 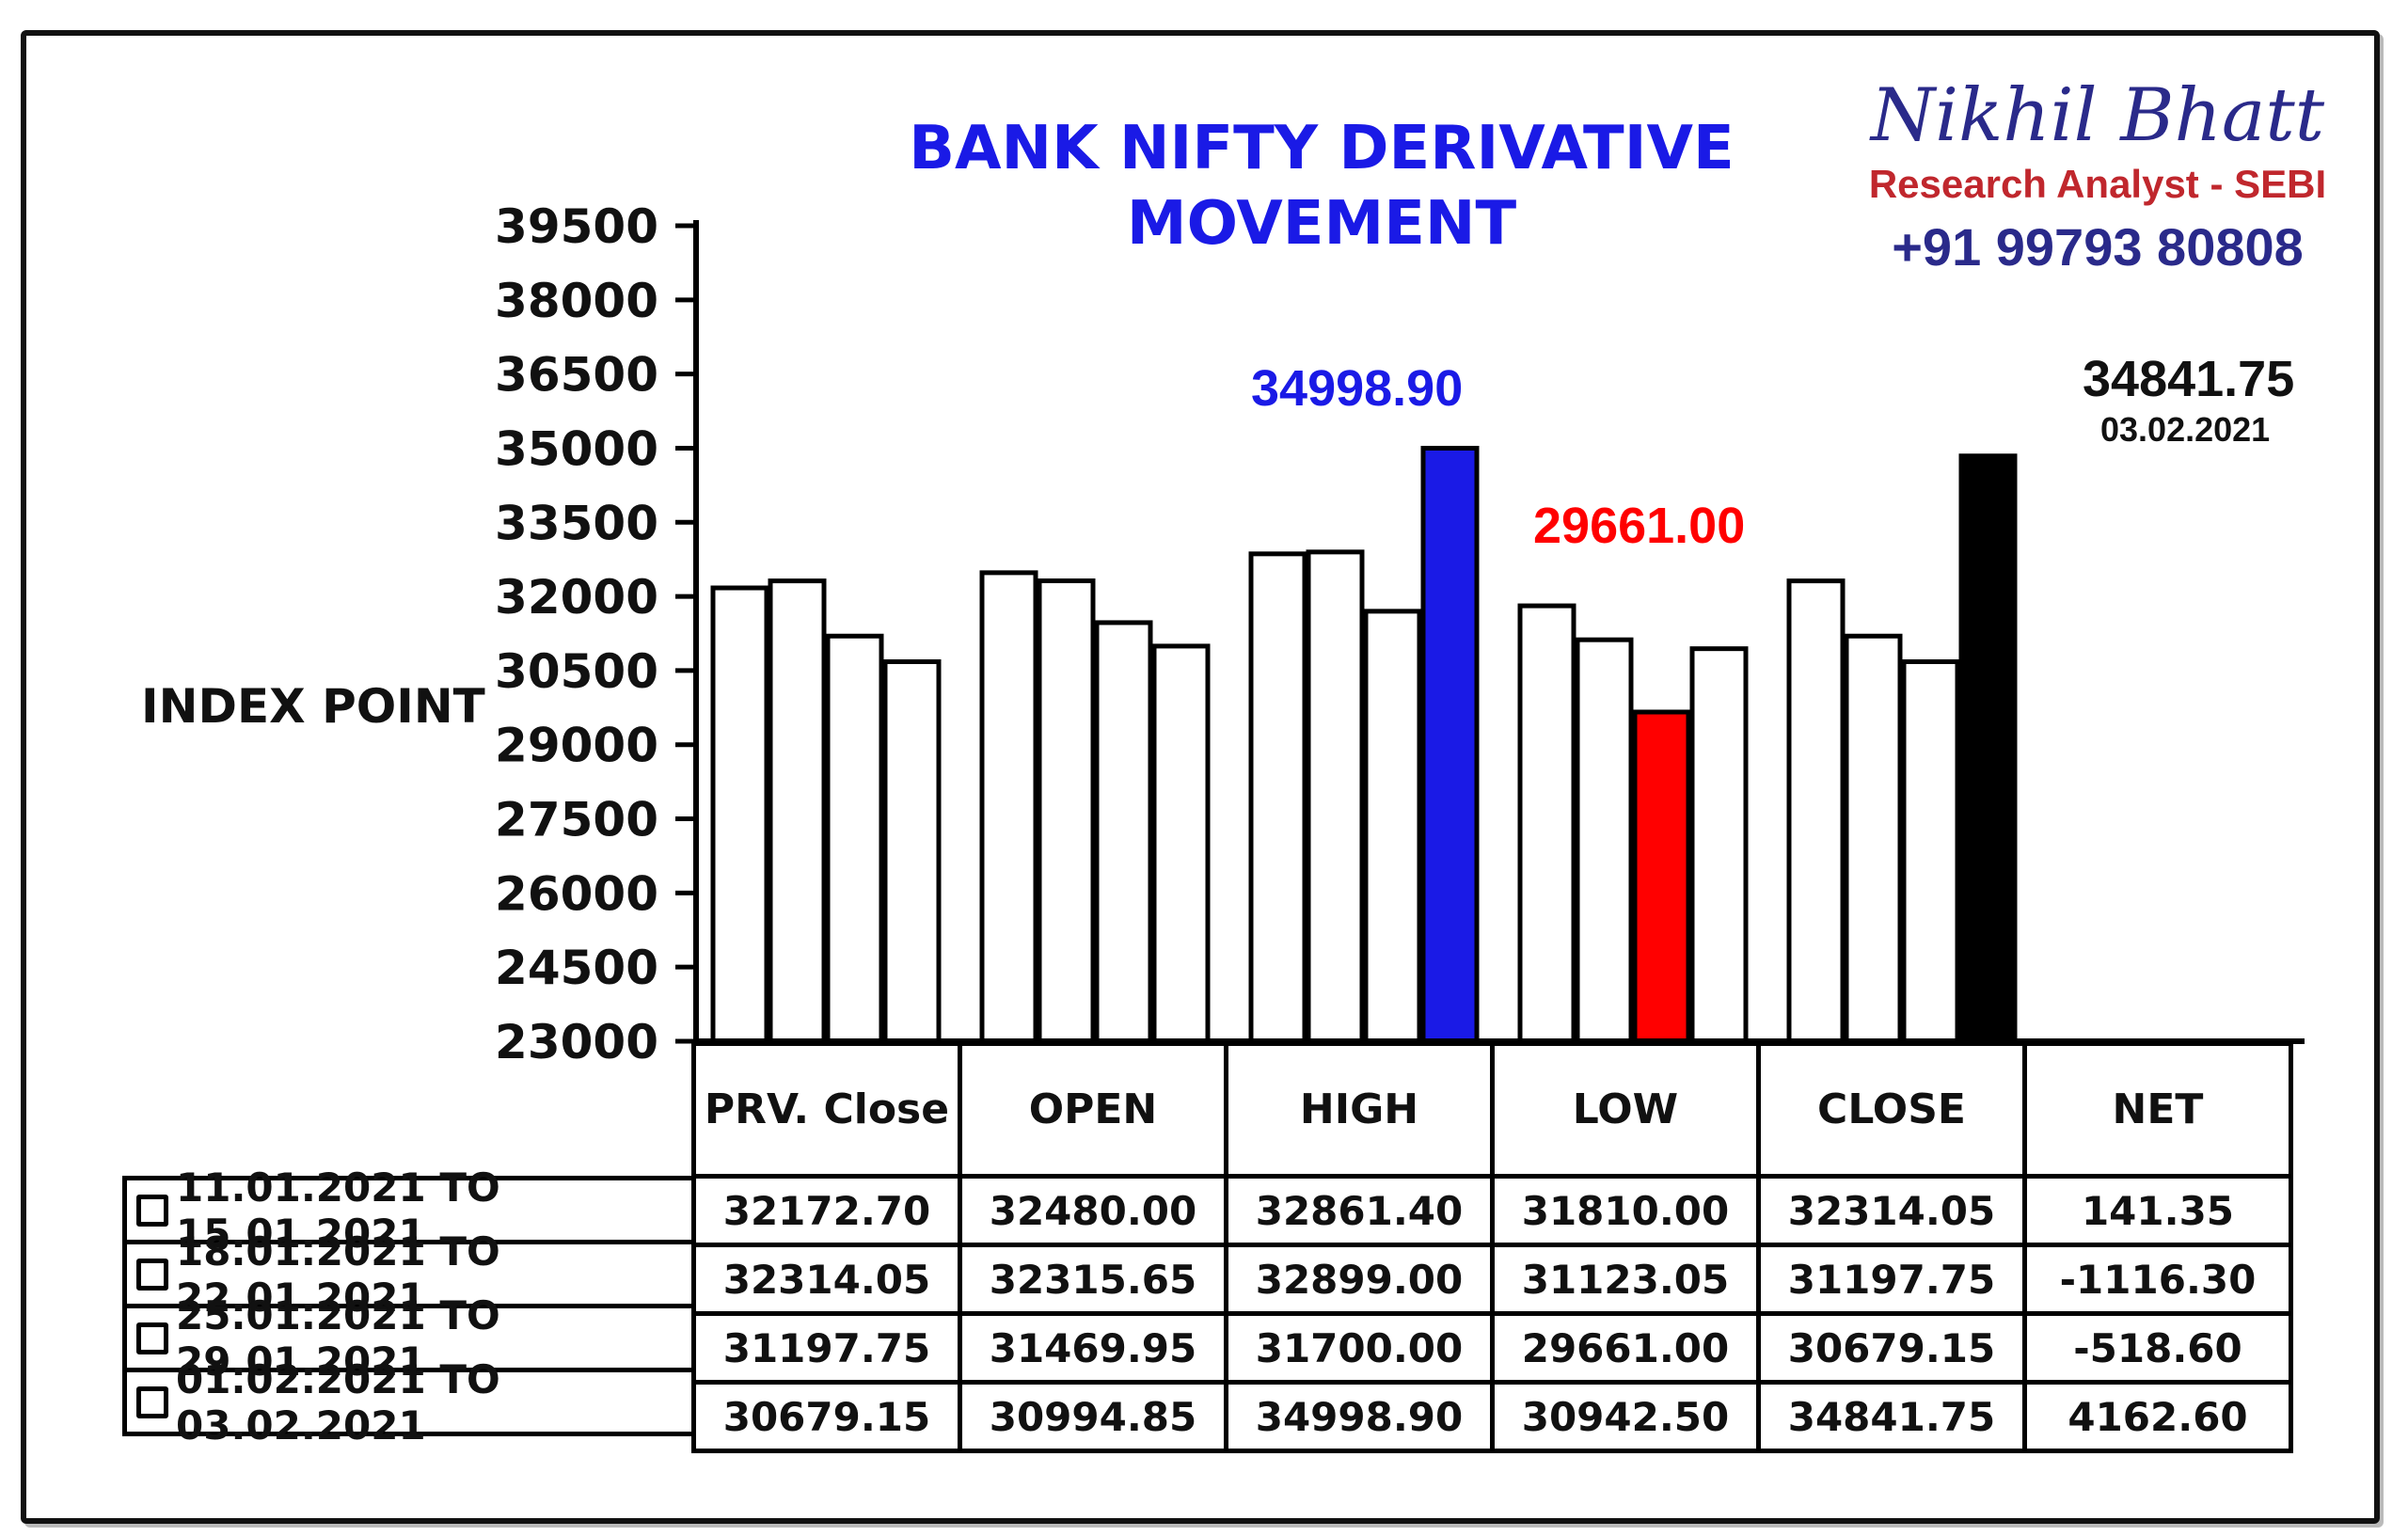 What do you see at coordinates (2157, 1110) in the screenshot?
I see `header-net: NET` at bounding box center [2157, 1110].